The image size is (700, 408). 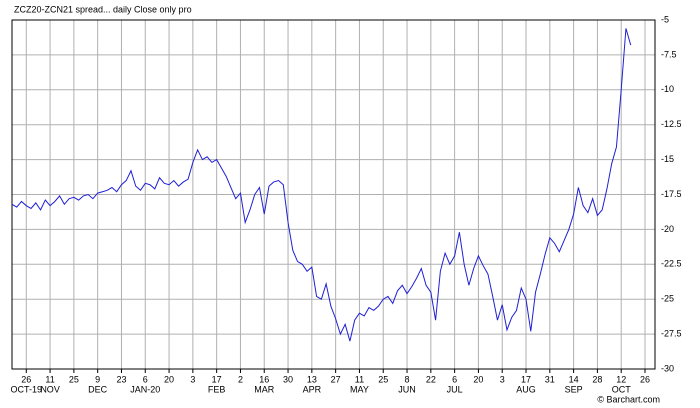 What do you see at coordinates (669, 54) in the screenshot?
I see `y-tick-label: -7.5` at bounding box center [669, 54].